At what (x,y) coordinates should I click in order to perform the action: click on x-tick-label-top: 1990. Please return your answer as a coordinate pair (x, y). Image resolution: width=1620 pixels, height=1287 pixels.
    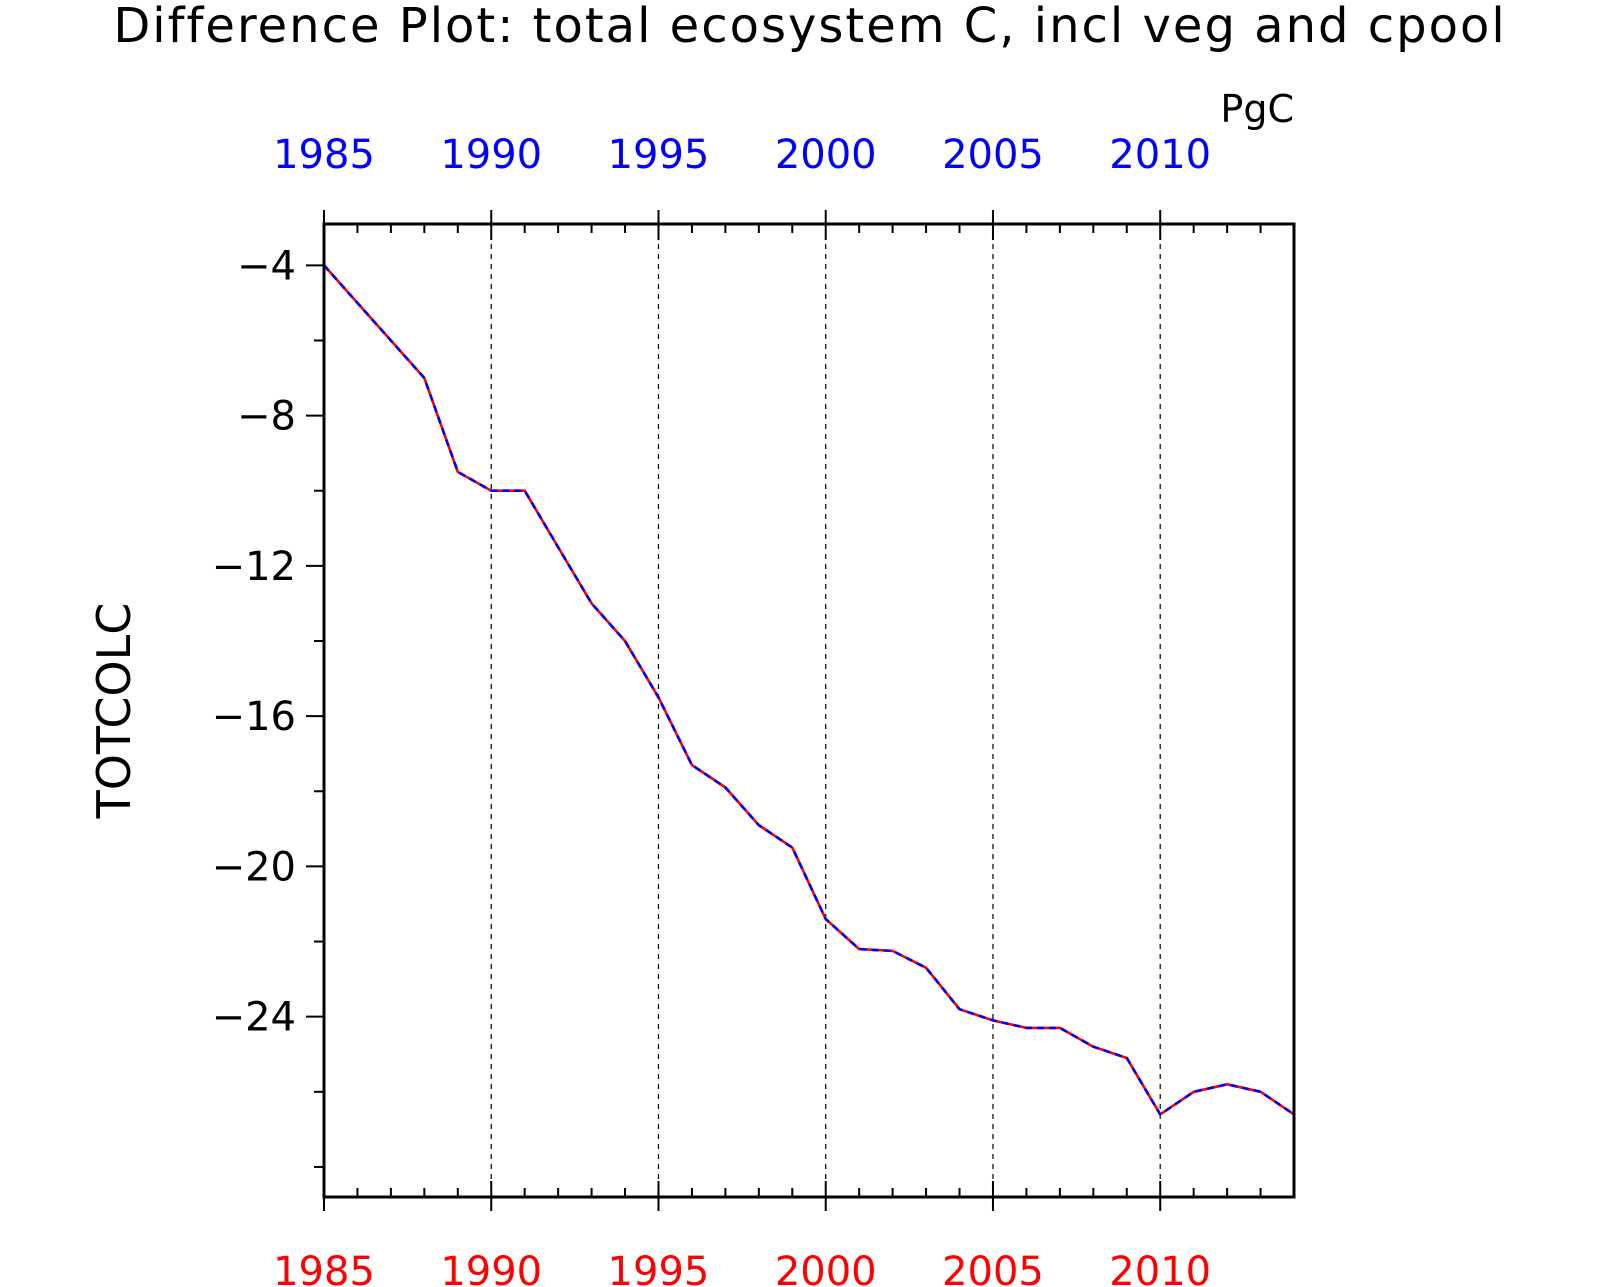
    Looking at the image, I should click on (491, 155).